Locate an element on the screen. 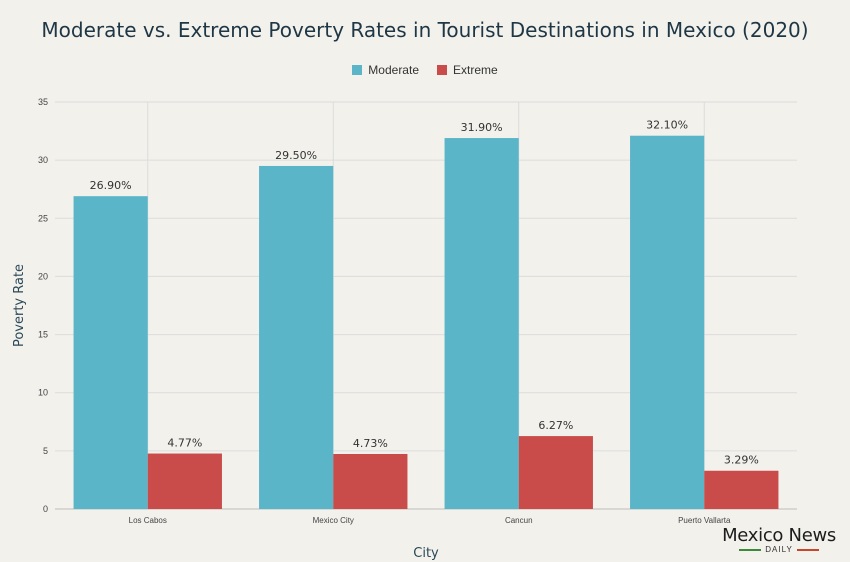 The image size is (850, 562). data-label: 26.90% is located at coordinates (111, 185).